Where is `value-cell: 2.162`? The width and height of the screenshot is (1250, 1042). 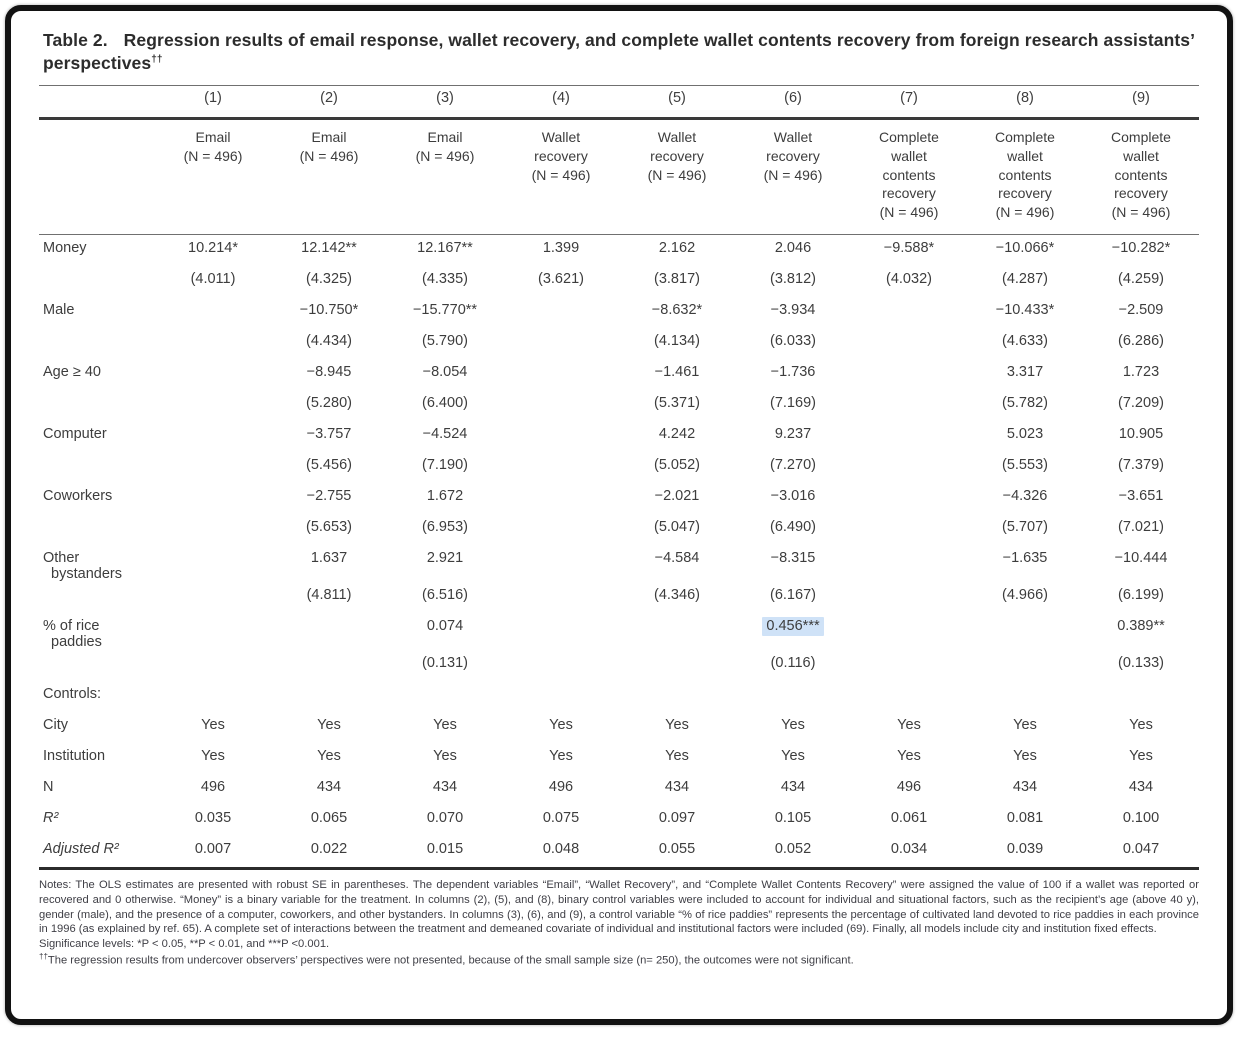 value-cell: 2.162 is located at coordinates (677, 247).